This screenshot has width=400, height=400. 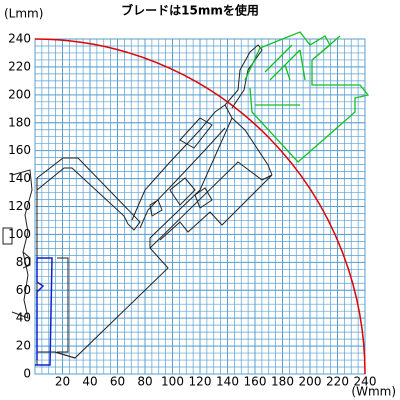 What do you see at coordinates (19, 39) in the screenshot?
I see `y-tick-label: 240` at bounding box center [19, 39].